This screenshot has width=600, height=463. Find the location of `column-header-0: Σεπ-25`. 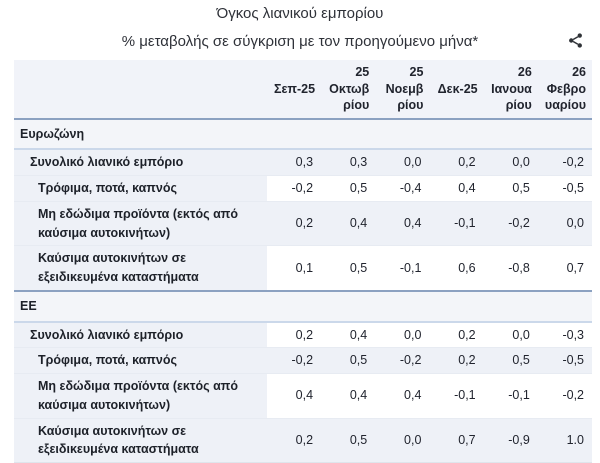

column-header-0: Σεπ-25 is located at coordinates (294, 89).